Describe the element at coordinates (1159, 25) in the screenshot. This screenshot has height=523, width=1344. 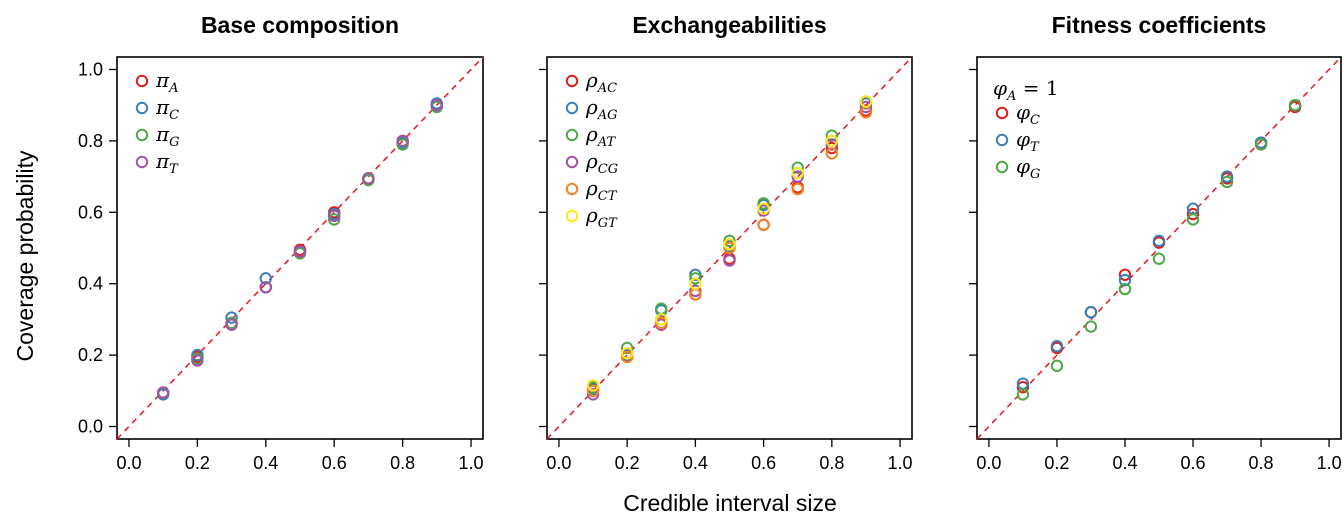
I see `panel-title: Fitness coefficients` at that location.